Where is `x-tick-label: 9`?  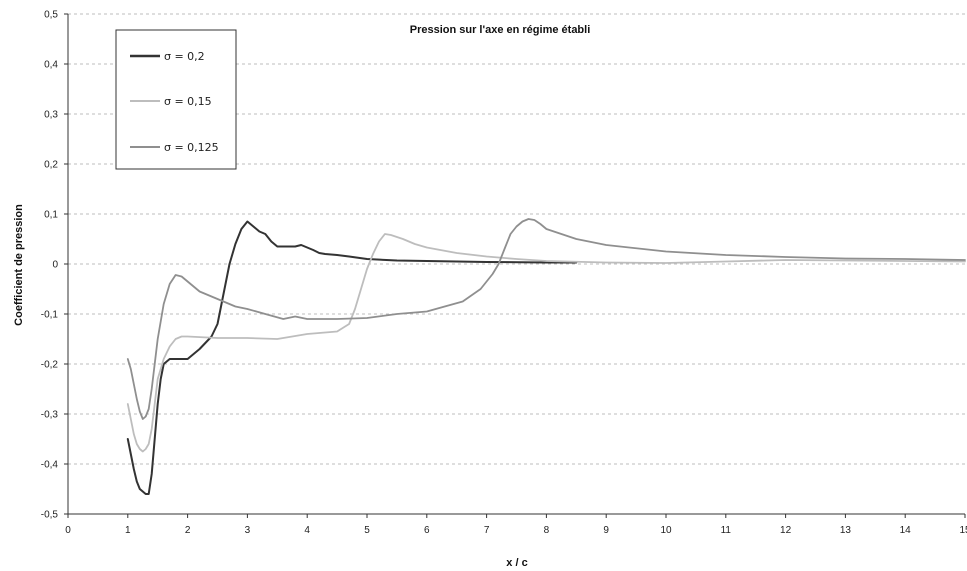 x-tick-label: 9 is located at coordinates (606, 530).